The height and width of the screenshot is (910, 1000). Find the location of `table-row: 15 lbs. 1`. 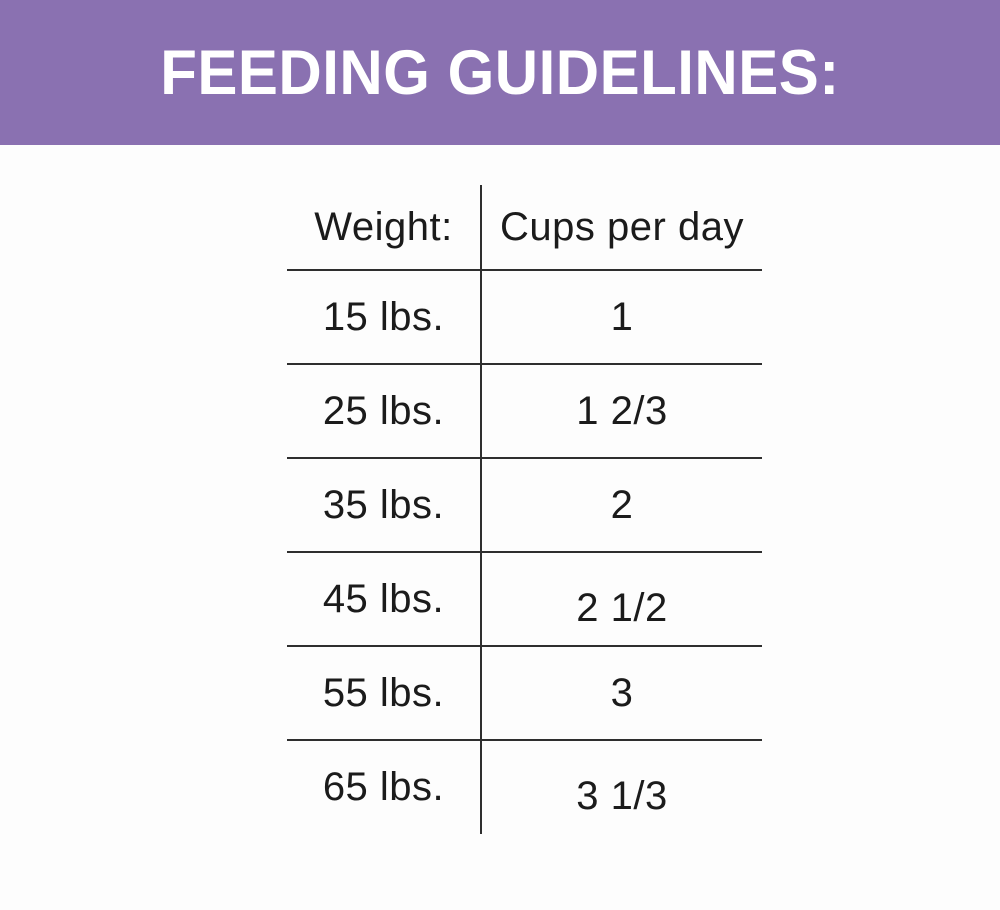

table-row: 15 lbs. 1 is located at coordinates (524, 317).